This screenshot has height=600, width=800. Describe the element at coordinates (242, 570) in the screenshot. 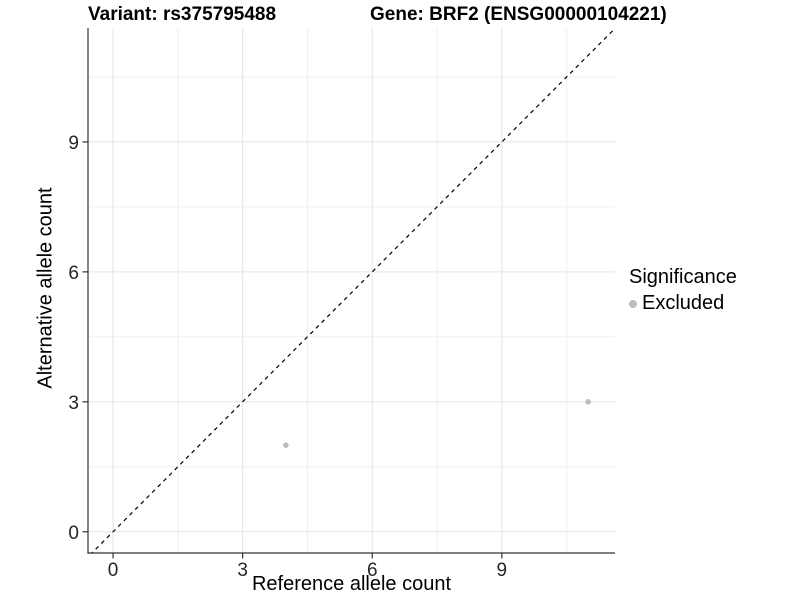

I see `x-tick-label: 3` at that location.